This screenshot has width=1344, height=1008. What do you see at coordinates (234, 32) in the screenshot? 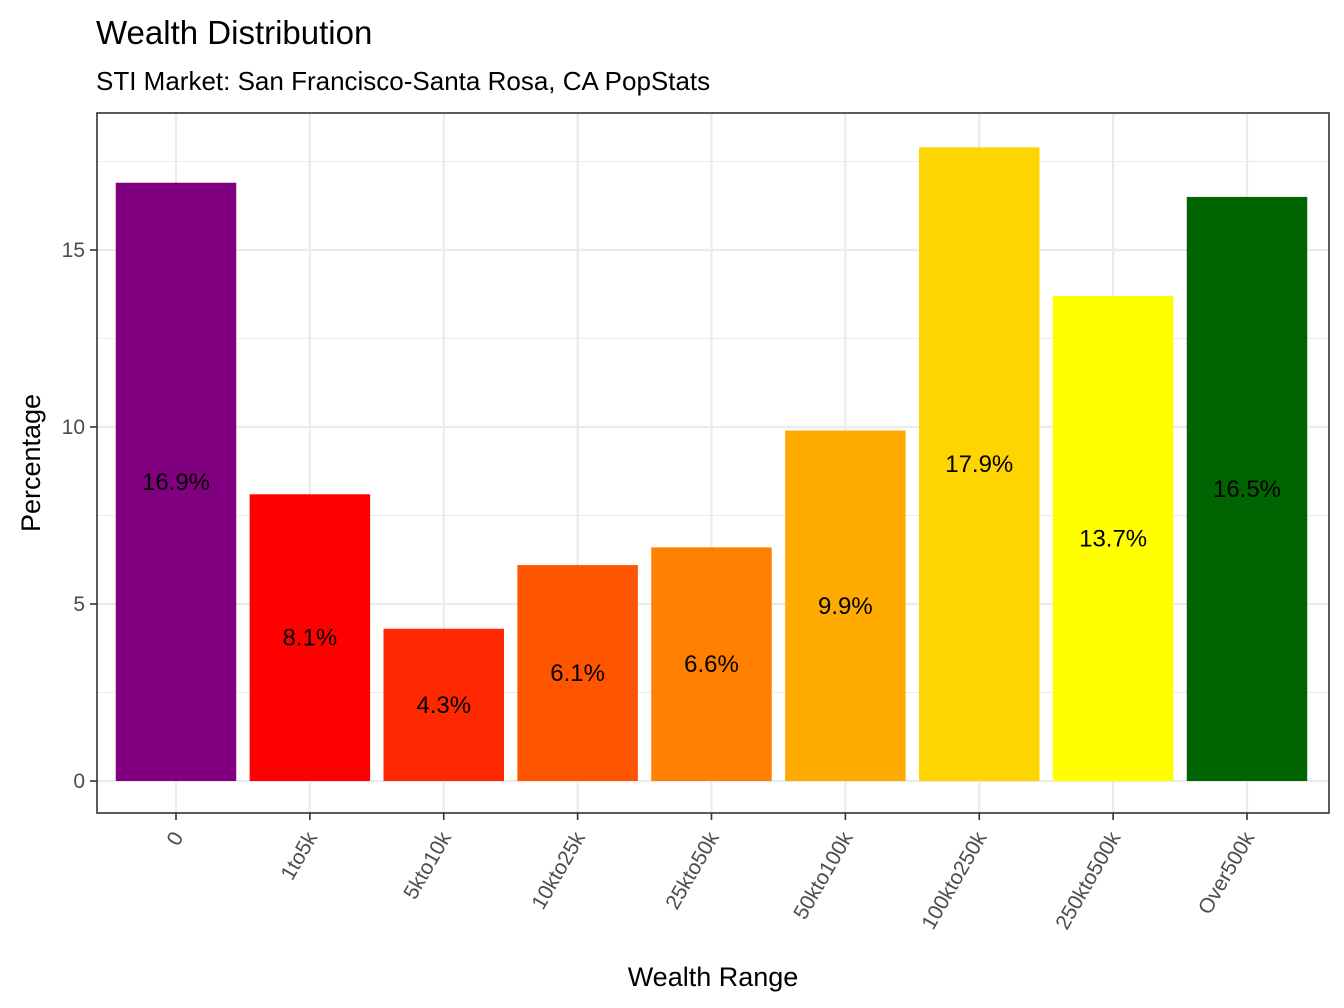
I see `chart-title: Wealth Distribution` at bounding box center [234, 32].